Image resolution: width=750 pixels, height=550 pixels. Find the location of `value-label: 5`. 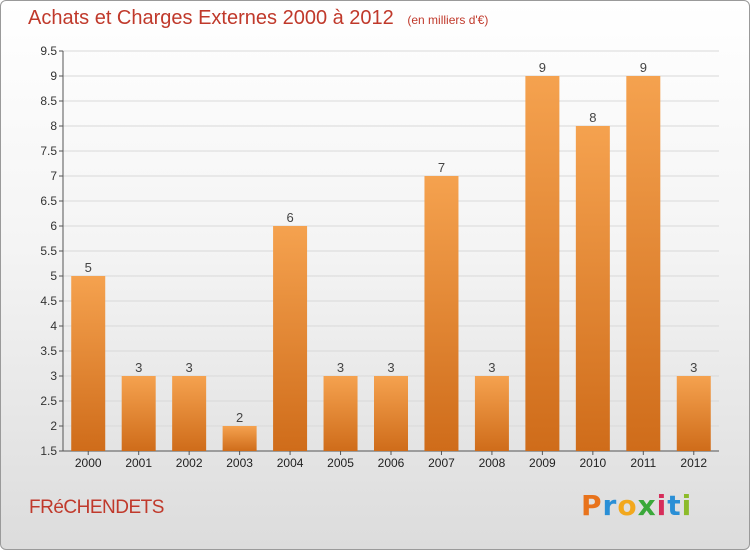

value-label: 5 is located at coordinates (88, 267).